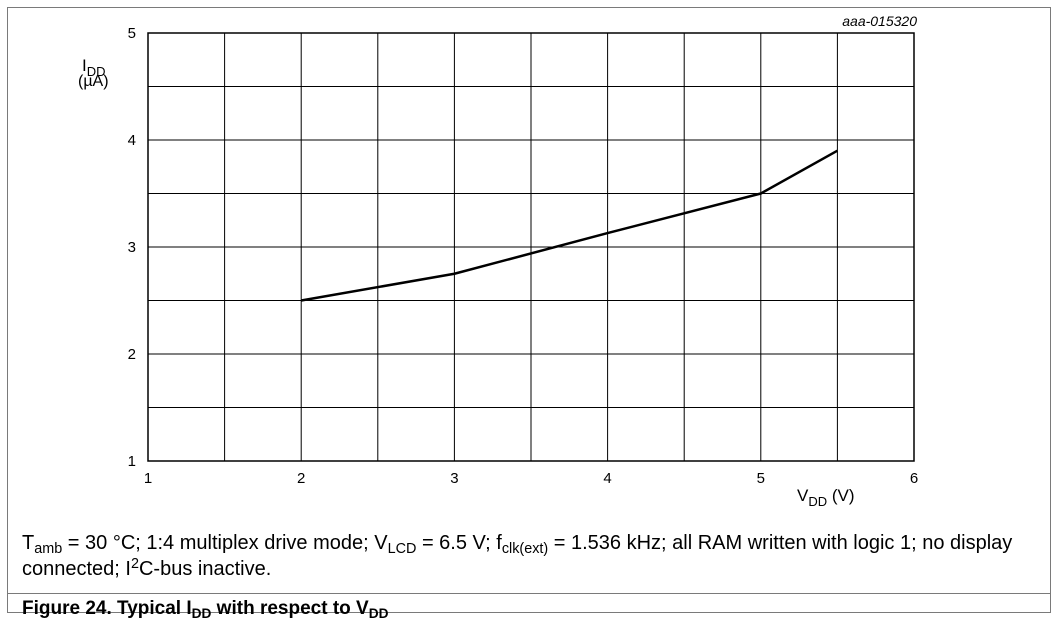 The width and height of the screenshot is (1062, 625). I want to click on x-tick-label: 1, so click(148, 478).